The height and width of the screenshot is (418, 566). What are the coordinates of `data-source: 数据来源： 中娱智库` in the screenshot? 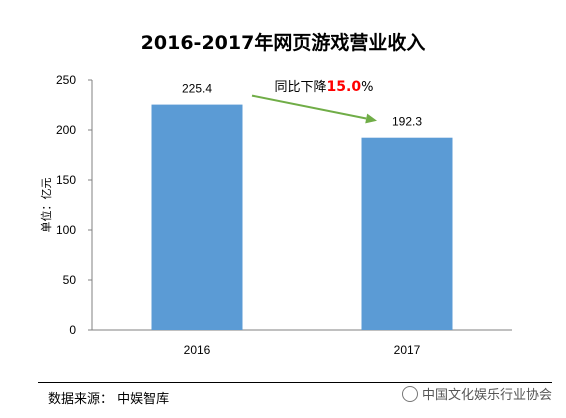 It's located at (109, 399).